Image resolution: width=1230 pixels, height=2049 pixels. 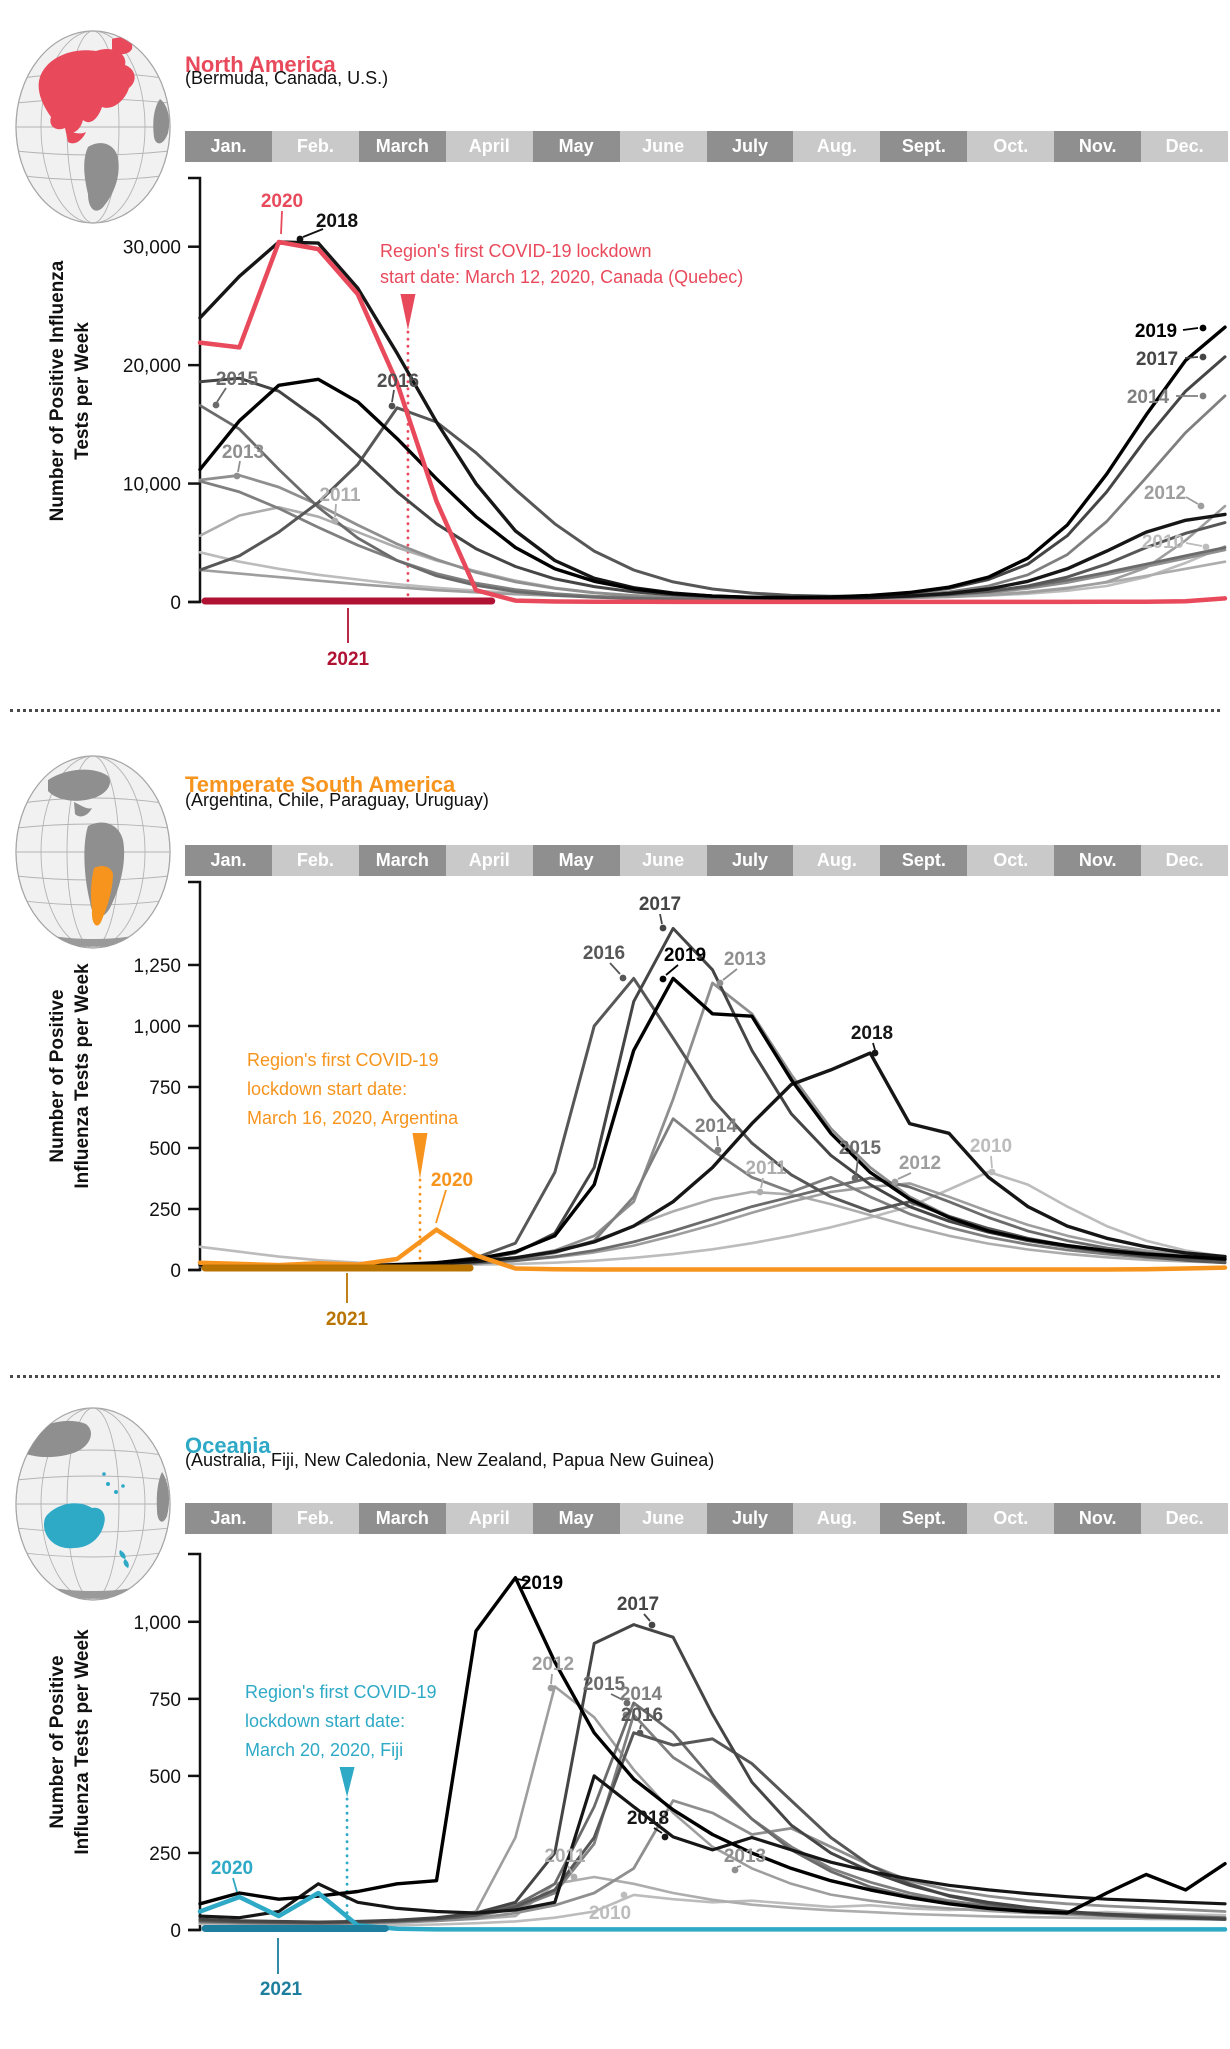 What do you see at coordinates (165, 1700) in the screenshot?
I see `y-tick-label: 750` at bounding box center [165, 1700].